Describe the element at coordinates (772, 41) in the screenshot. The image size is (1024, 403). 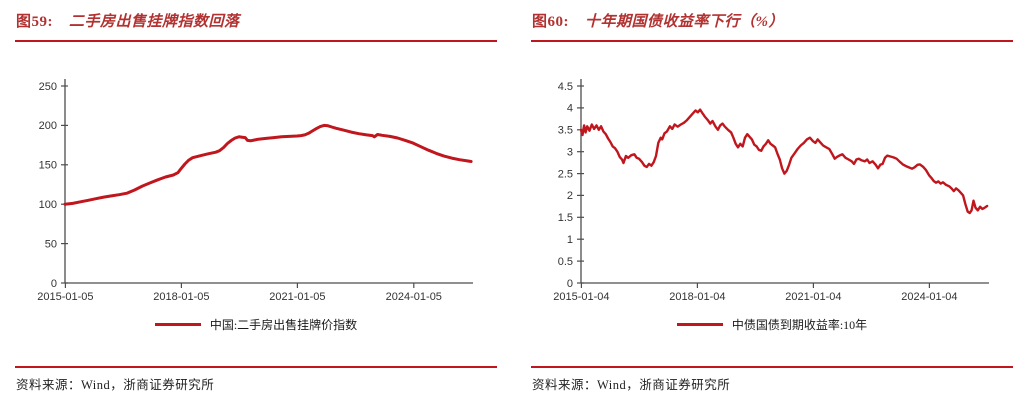
I see `figure-60-title-rule` at that location.